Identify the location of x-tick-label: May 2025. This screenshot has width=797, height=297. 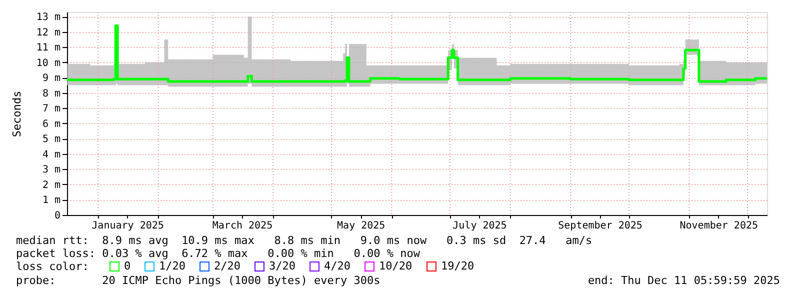
(361, 226).